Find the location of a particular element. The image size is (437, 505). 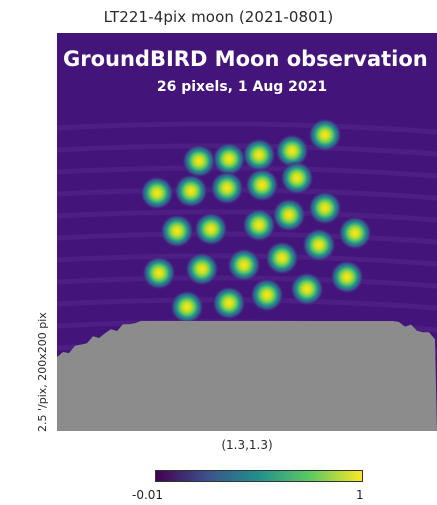

y-axis-label: 2.5 '/pix, 200x200 pix is located at coordinates (42, 372).